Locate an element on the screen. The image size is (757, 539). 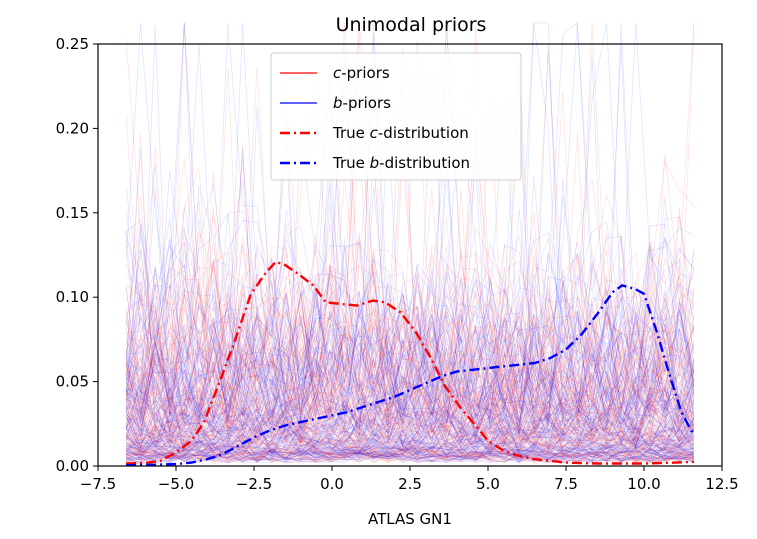
x-tick-label: 10.0 is located at coordinates (643, 484).